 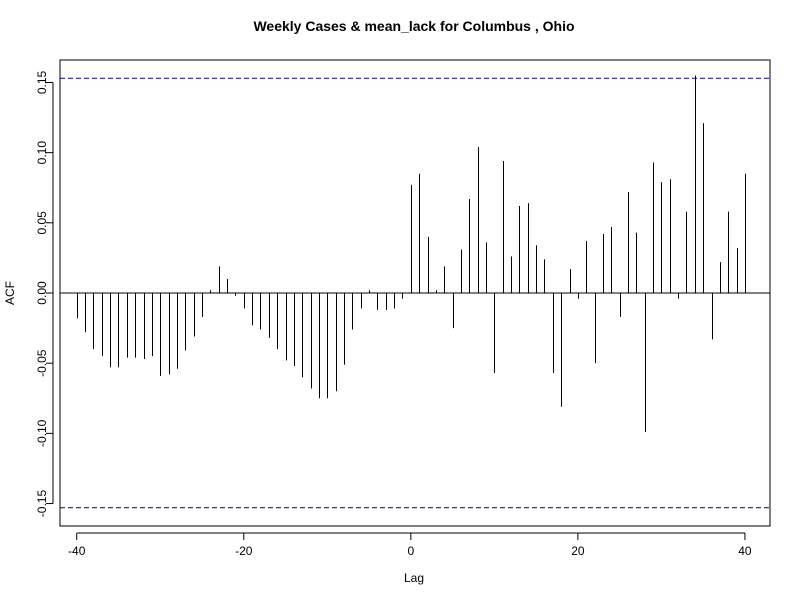 What do you see at coordinates (410, 551) in the screenshot?
I see `x-tick-label: 0` at bounding box center [410, 551].